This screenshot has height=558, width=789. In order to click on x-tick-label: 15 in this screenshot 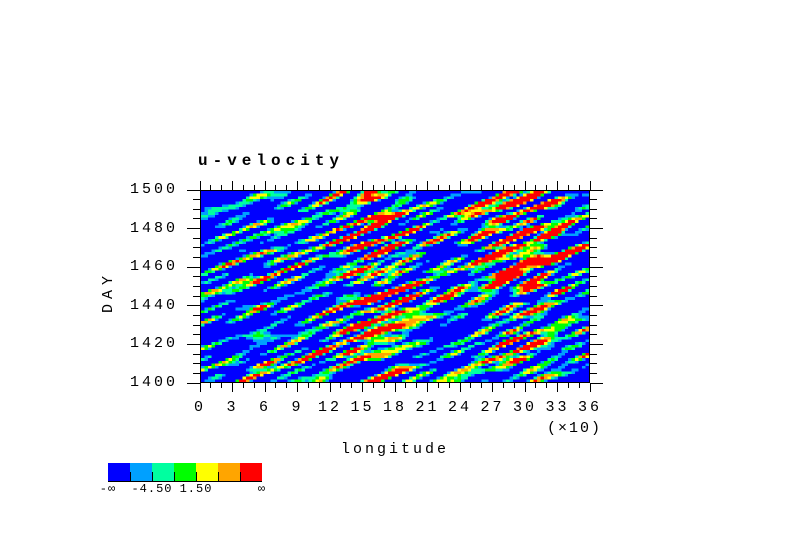, I will do `click(362, 407)`.